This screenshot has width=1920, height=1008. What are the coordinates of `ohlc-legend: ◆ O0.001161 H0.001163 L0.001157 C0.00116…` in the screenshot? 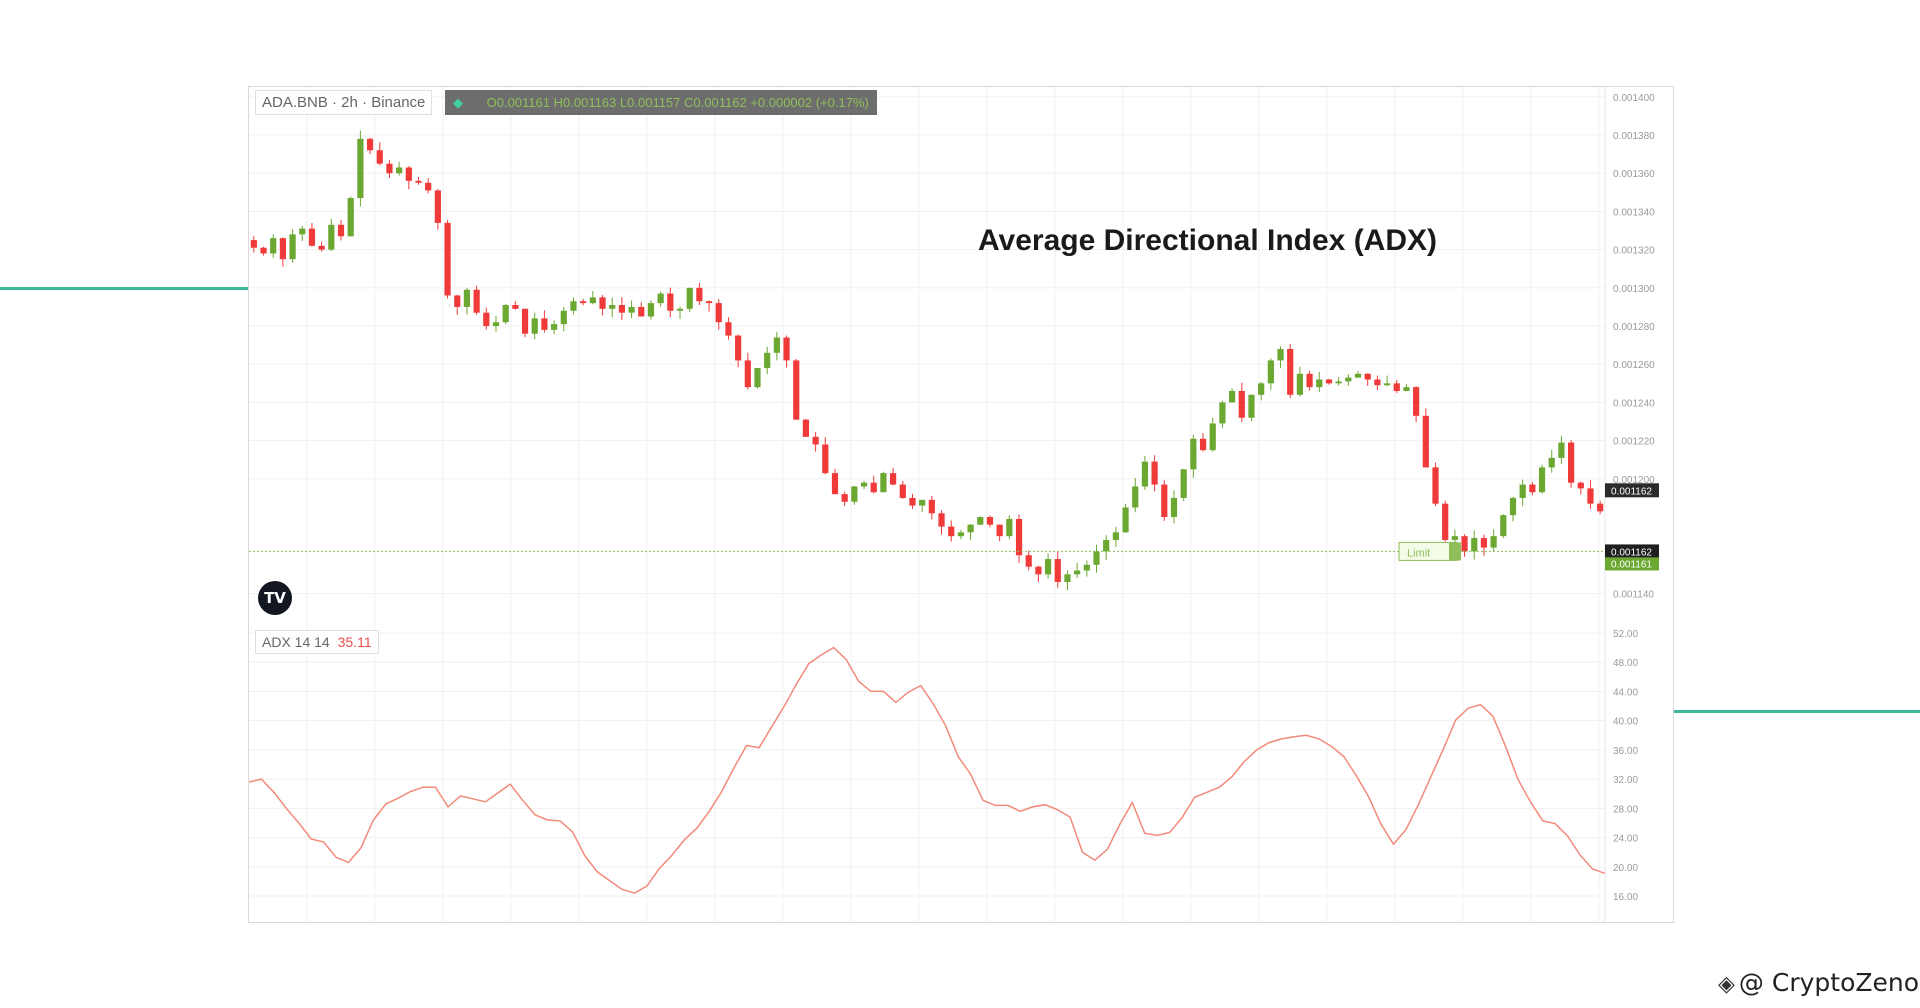 It's located at (661, 102).